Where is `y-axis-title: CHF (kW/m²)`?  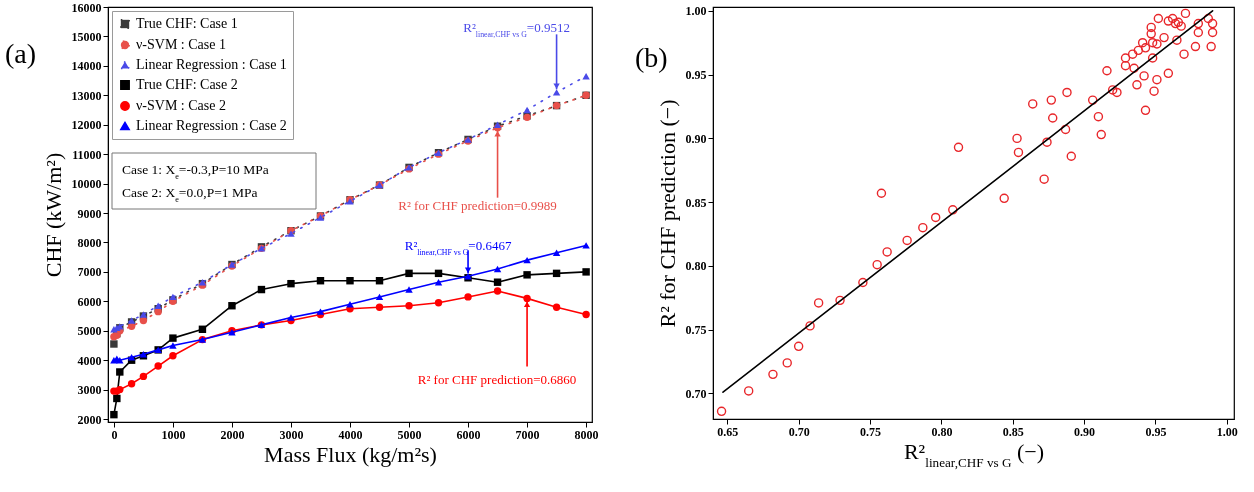 y-axis-title: CHF (kW/m²) is located at coordinates (53, 215).